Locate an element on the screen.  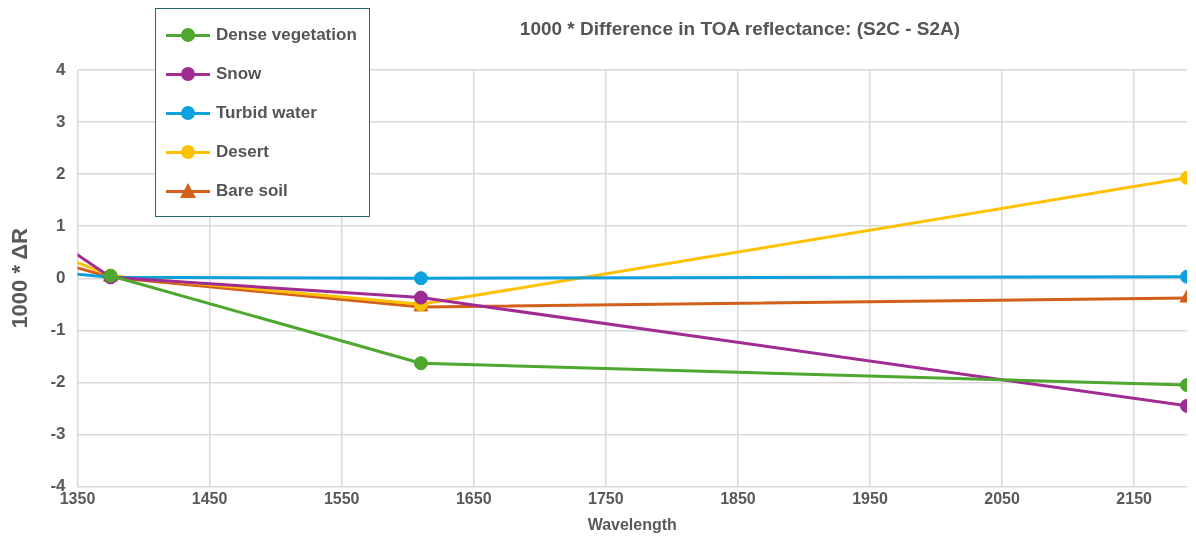
x-tick-label: 1950 is located at coordinates (870, 498).